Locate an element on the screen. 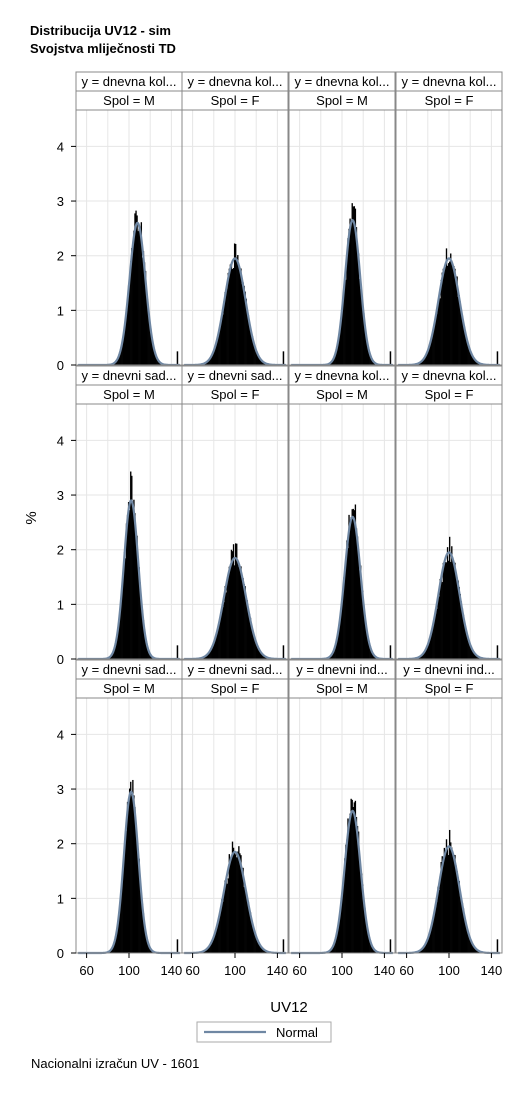 This screenshot has width=529, height=1096. x-tick-label: 60 is located at coordinates (86, 970).